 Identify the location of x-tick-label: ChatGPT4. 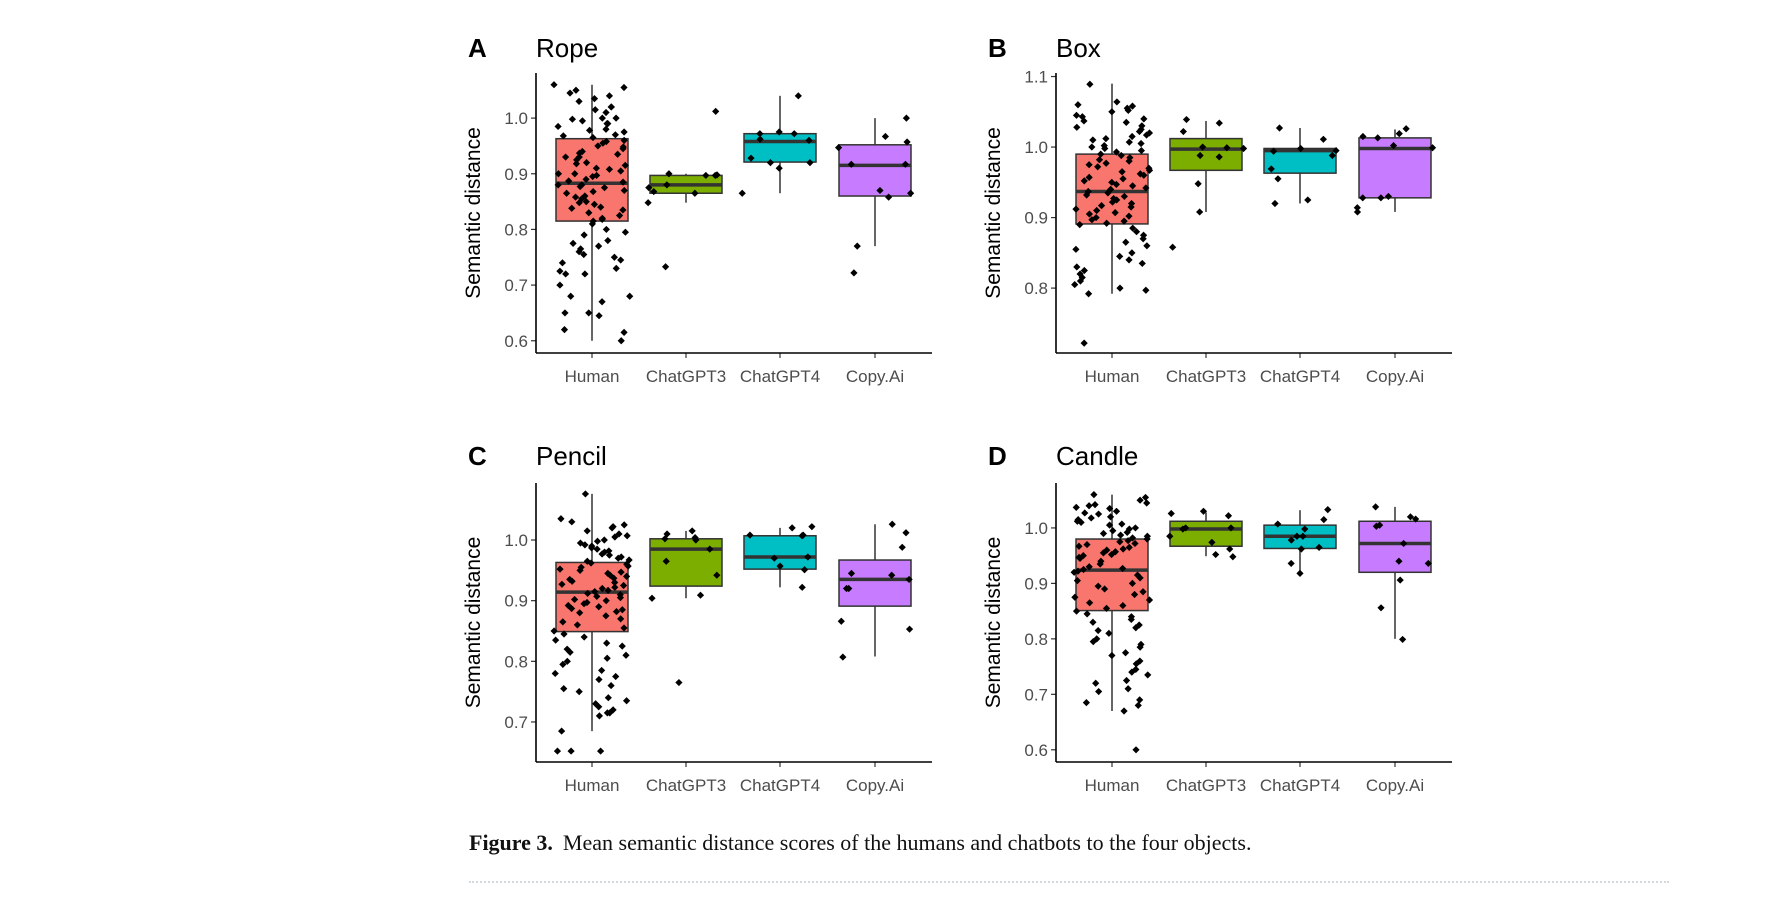
(780, 785).